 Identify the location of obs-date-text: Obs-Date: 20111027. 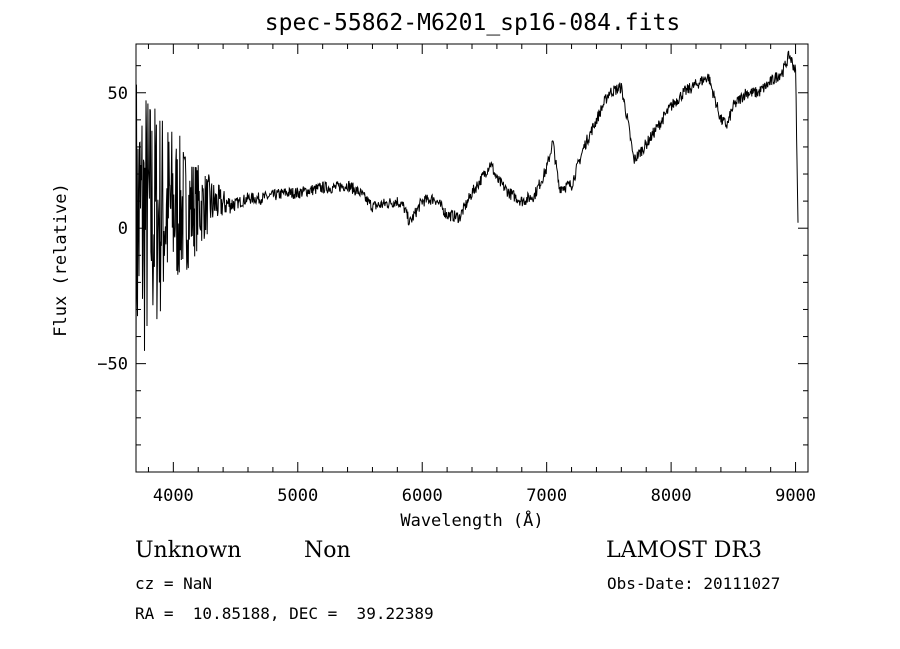
(694, 583).